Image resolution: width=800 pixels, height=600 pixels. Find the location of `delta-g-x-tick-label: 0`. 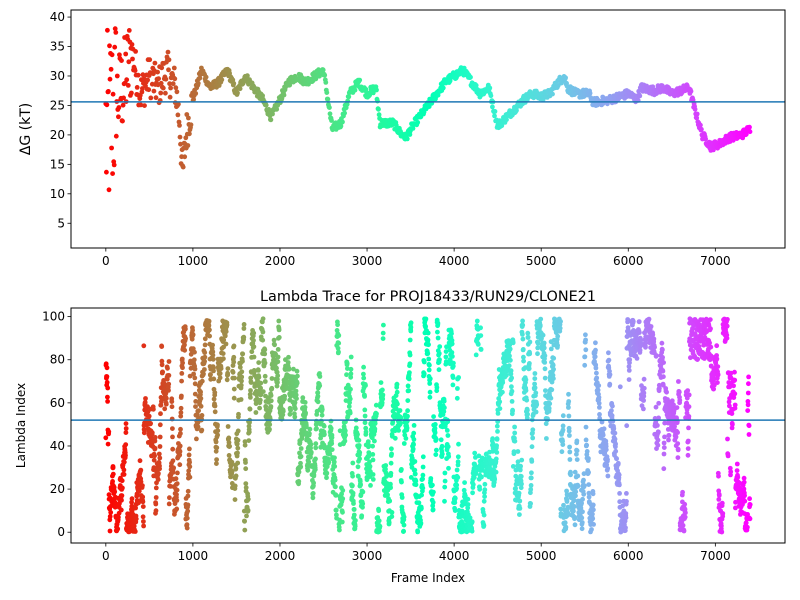

delta-g-x-tick-label: 0 is located at coordinates (106, 261).